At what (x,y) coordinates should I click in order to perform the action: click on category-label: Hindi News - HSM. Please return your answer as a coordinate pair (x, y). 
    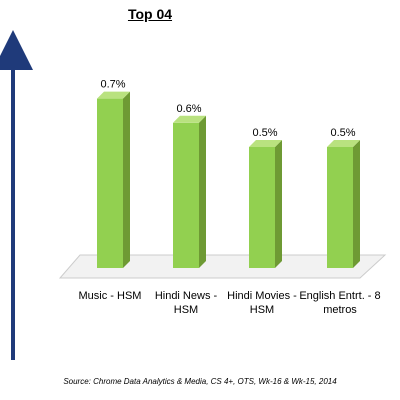
    Looking at the image, I should click on (186, 303).